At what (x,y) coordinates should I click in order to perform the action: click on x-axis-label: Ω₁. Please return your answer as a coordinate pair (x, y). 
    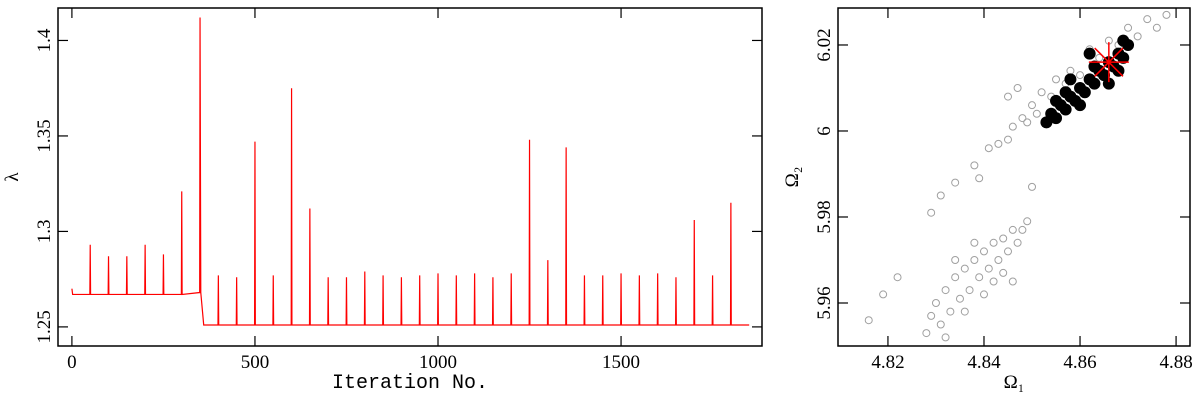
    Looking at the image, I should click on (1014, 382).